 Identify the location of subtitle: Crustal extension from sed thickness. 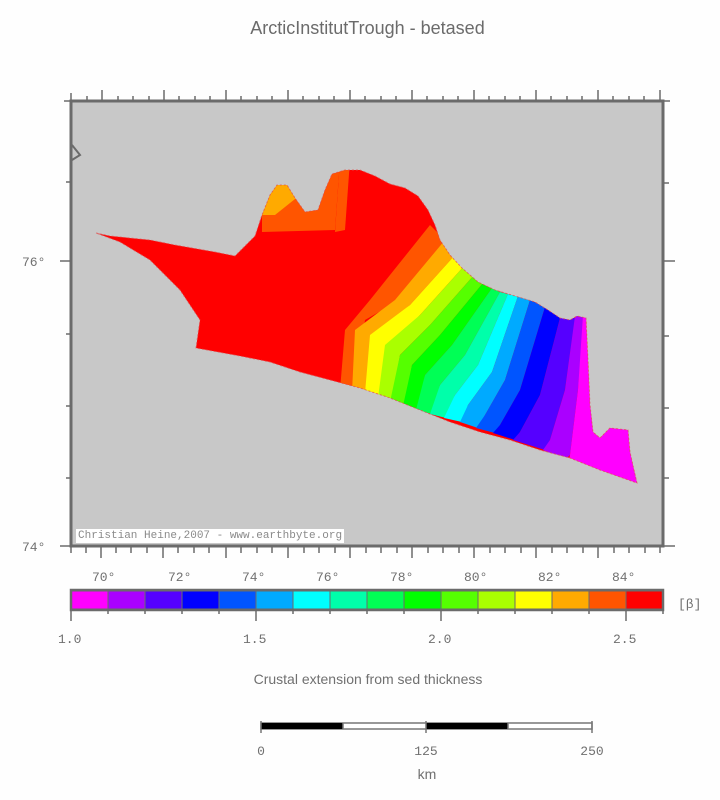
(368, 679).